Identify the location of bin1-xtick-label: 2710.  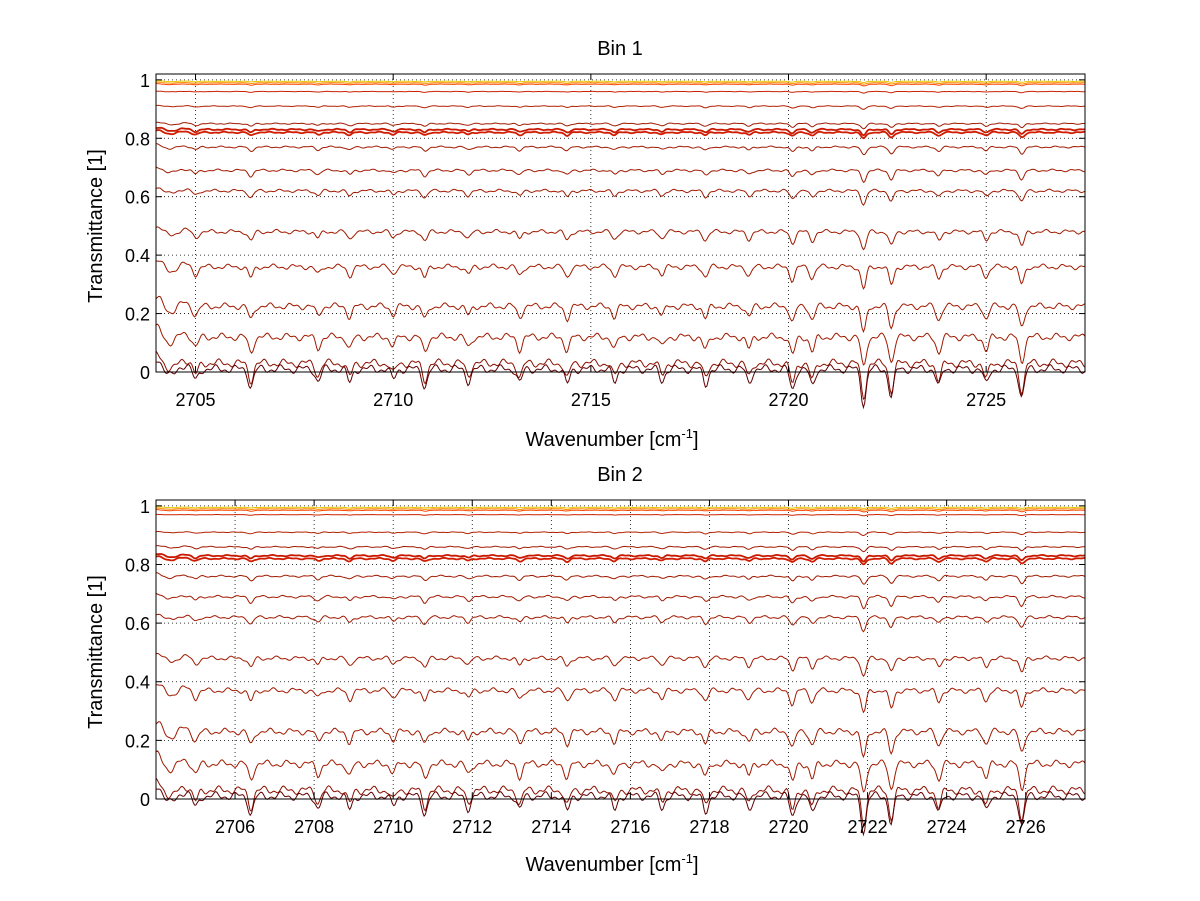
(393, 400).